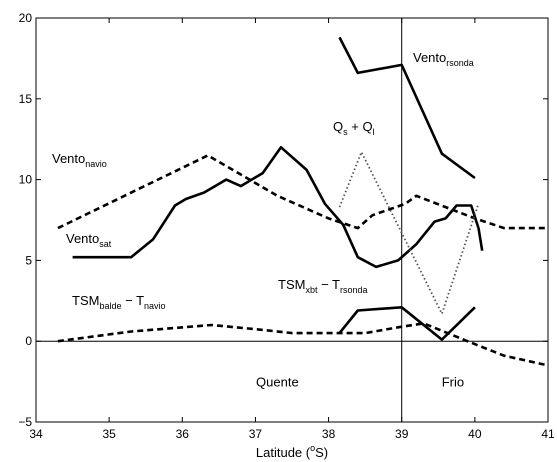 This screenshot has height=462, width=557. Describe the element at coordinates (292, 451) in the screenshot. I see `x-axis-label: Latitude (oS)` at that location.